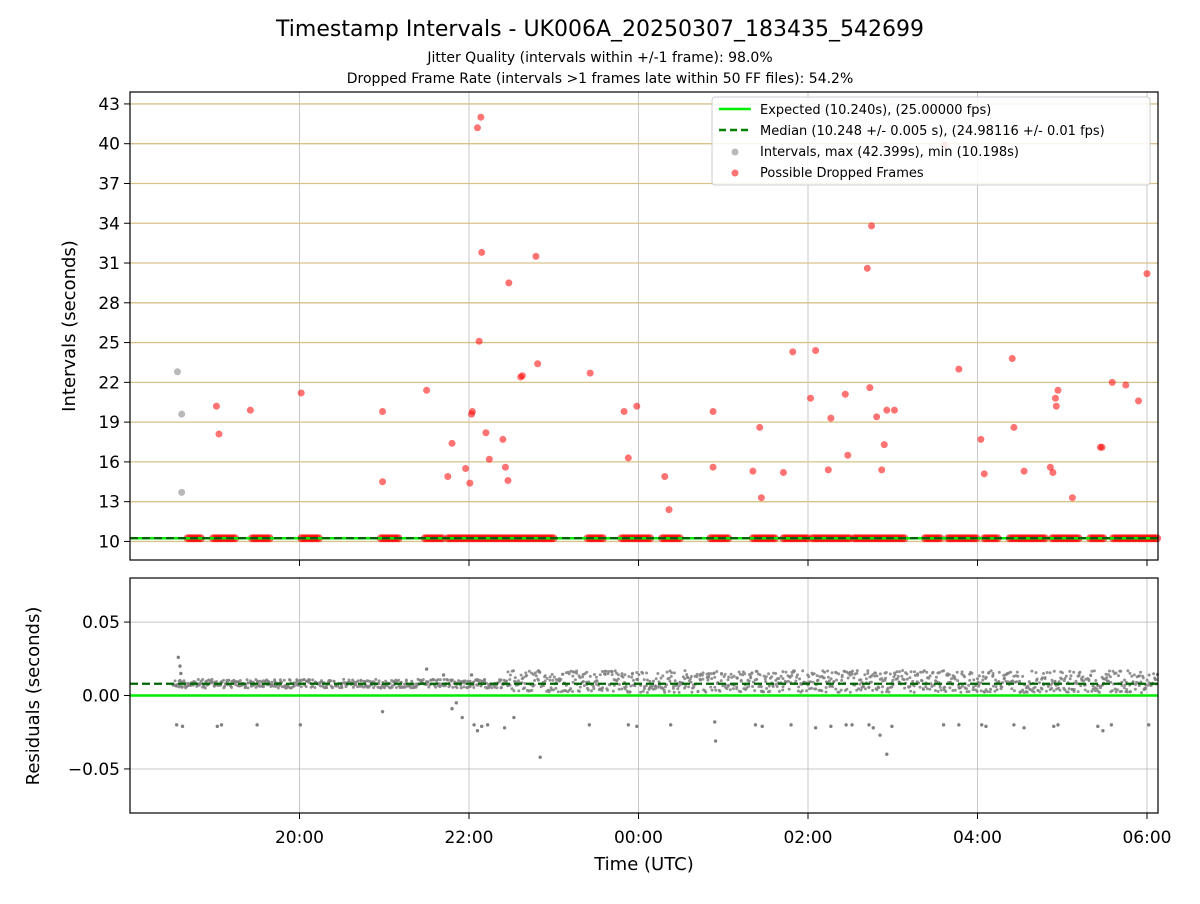 This screenshot has width=1200, height=904. I want to click on x-axis-label: Time (UTC), so click(643, 864).